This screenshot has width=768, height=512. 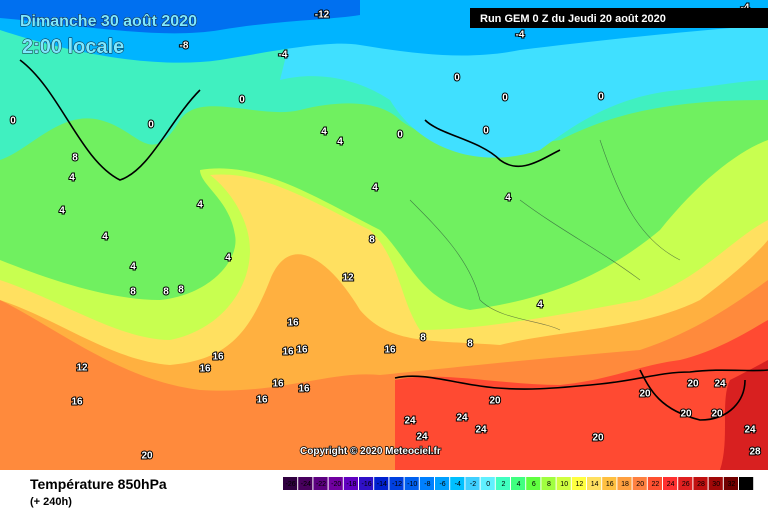 I want to click on time-label: 2:00 locale, so click(x=73, y=47).